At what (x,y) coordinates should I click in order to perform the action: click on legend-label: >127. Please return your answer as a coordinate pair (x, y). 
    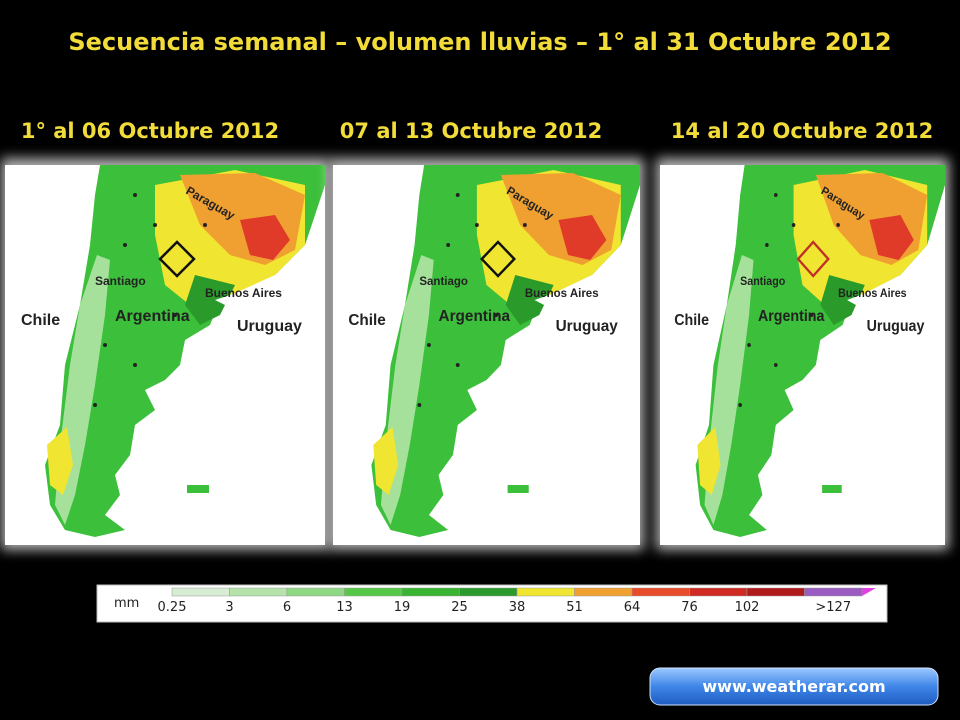
    Looking at the image, I should click on (833, 607).